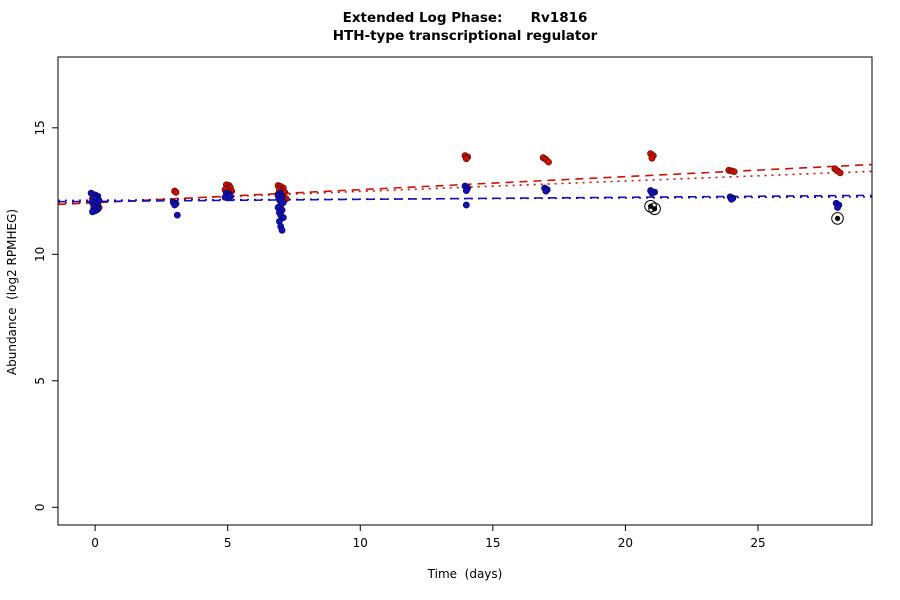  Describe the element at coordinates (360, 543) in the screenshot. I see `x-tick-label: 10` at that location.